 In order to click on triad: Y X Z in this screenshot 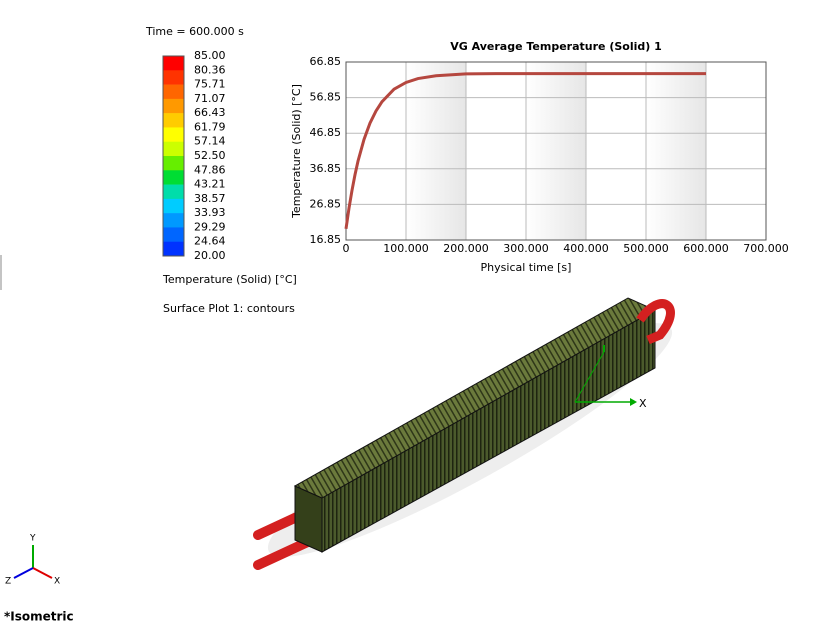, I will do `click(32, 560)`.